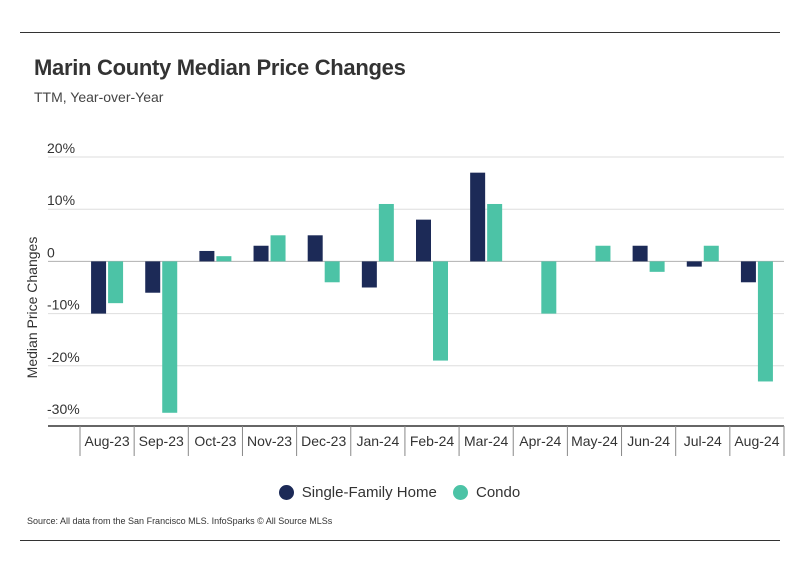 This screenshot has width=799, height=575. What do you see at coordinates (432, 441) in the screenshot?
I see `x-tick-label: Feb-24` at bounding box center [432, 441].